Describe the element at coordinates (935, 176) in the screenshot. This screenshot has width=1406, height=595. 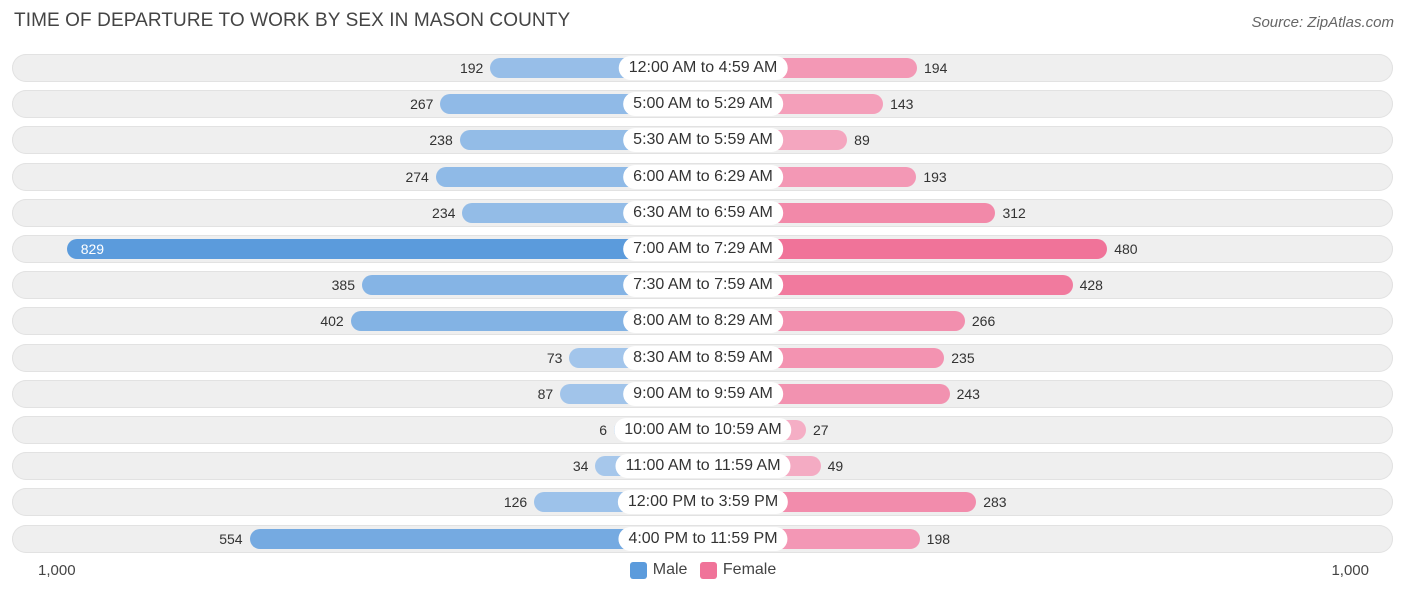
I see `value-label-female: 193` at that location.